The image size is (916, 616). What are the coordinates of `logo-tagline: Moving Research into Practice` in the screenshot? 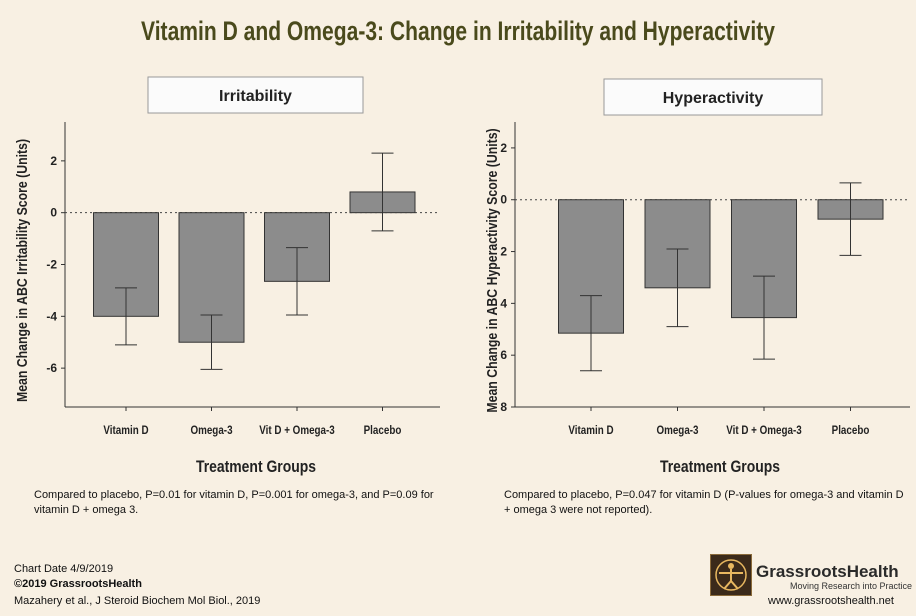 It's located at (851, 586).